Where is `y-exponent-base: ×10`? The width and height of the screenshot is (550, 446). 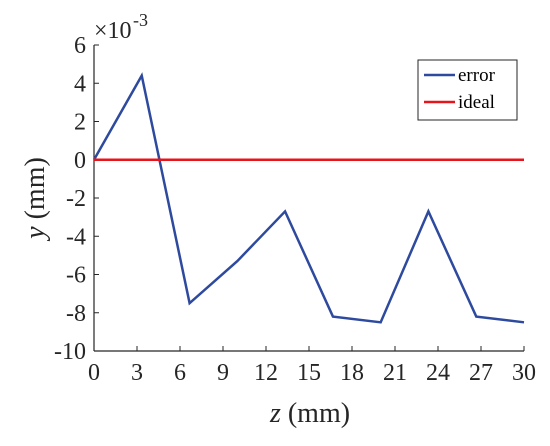 y-exponent-base: ×10 is located at coordinates (113, 31).